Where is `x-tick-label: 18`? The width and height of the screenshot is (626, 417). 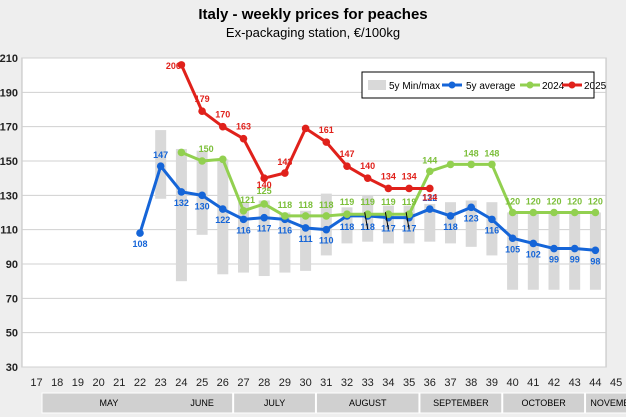
x-tick-label: 18 is located at coordinates (57, 383).